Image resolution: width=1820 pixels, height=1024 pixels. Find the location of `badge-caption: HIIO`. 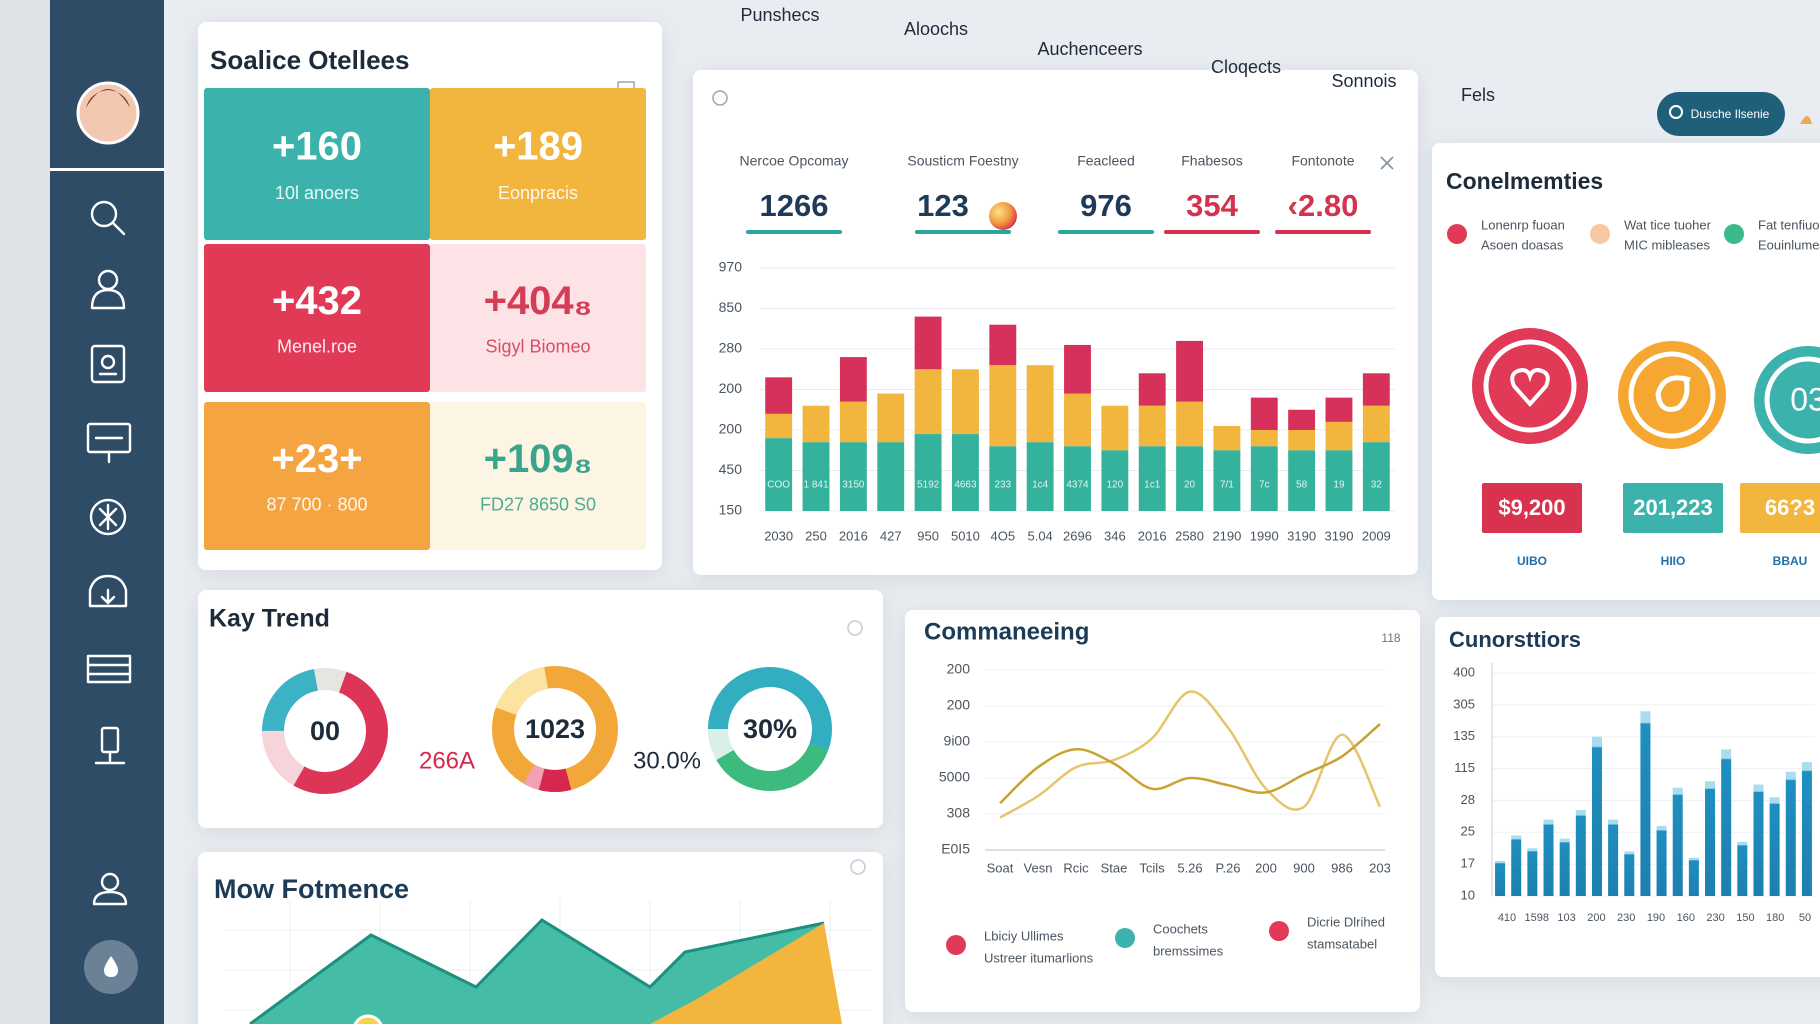

badge-caption: HIIO is located at coordinates (1673, 561).